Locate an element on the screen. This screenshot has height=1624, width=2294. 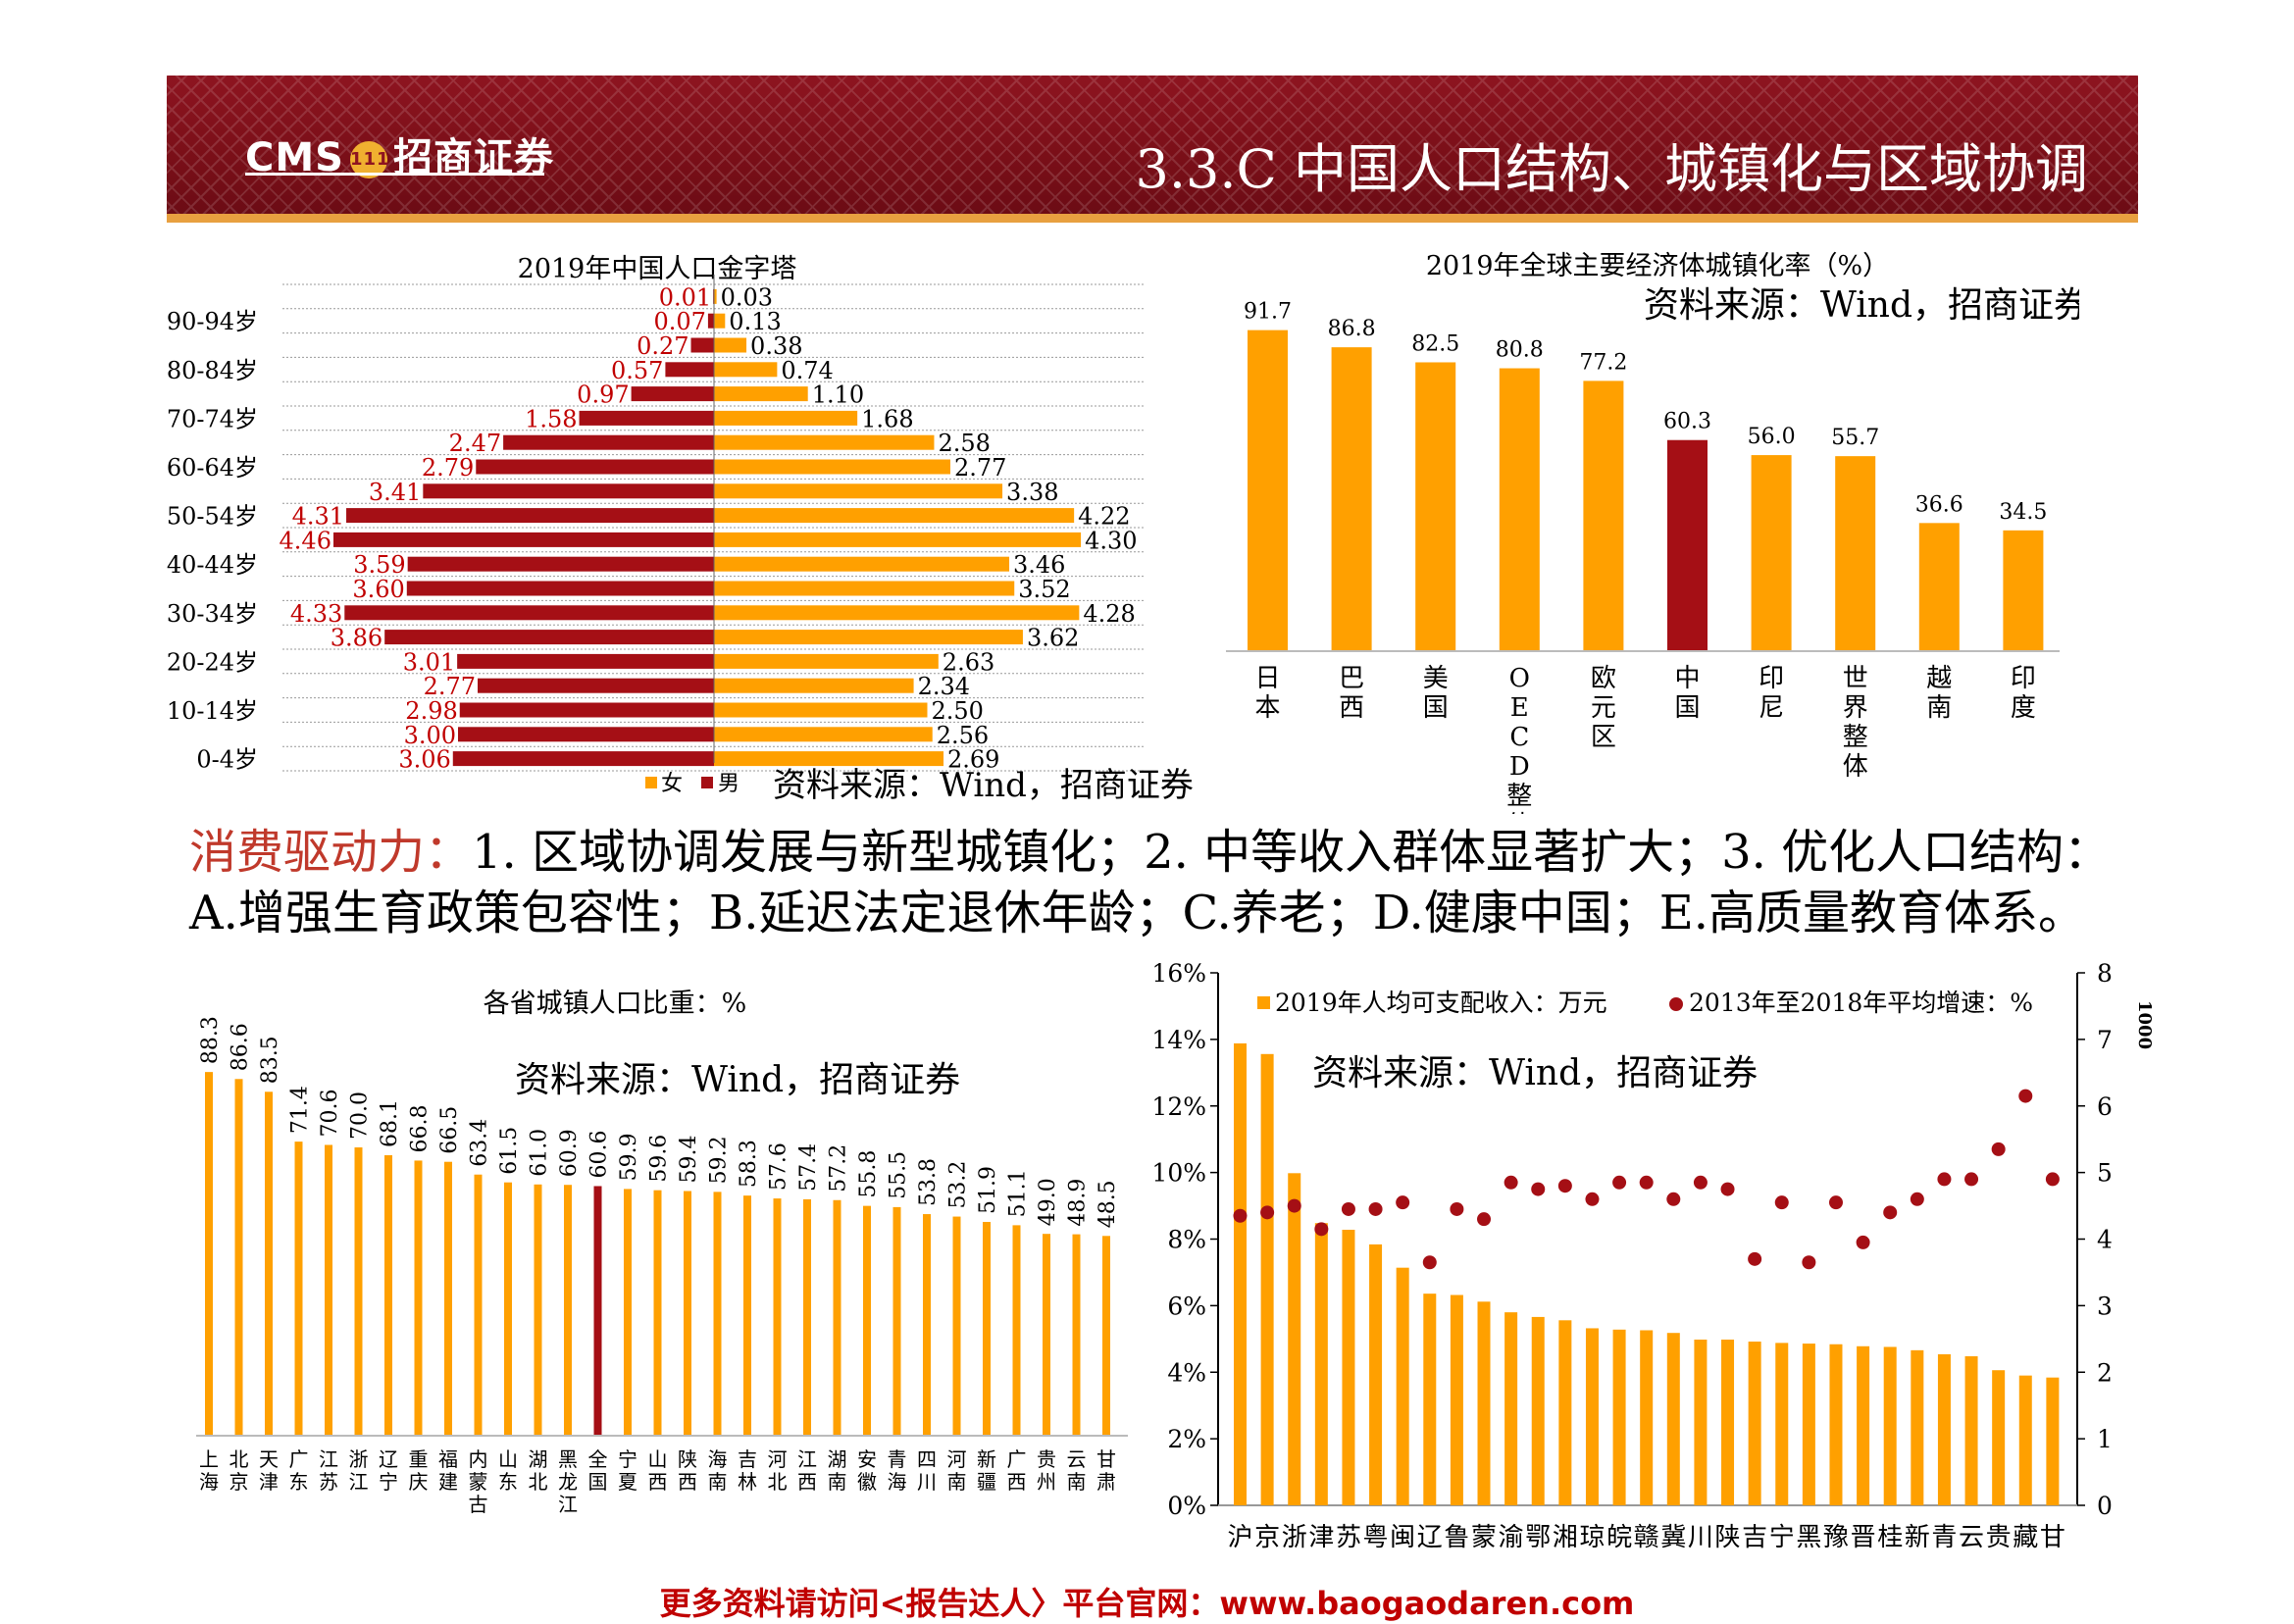
province-urban-category: 河南 is located at coordinates (957, 1470).